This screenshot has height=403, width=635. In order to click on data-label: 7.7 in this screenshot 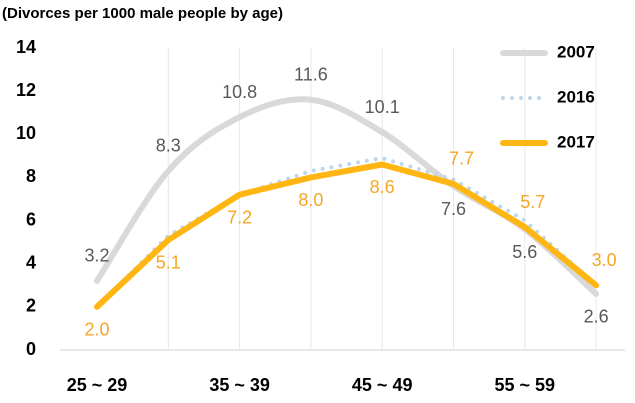, I will do `click(461, 159)`.